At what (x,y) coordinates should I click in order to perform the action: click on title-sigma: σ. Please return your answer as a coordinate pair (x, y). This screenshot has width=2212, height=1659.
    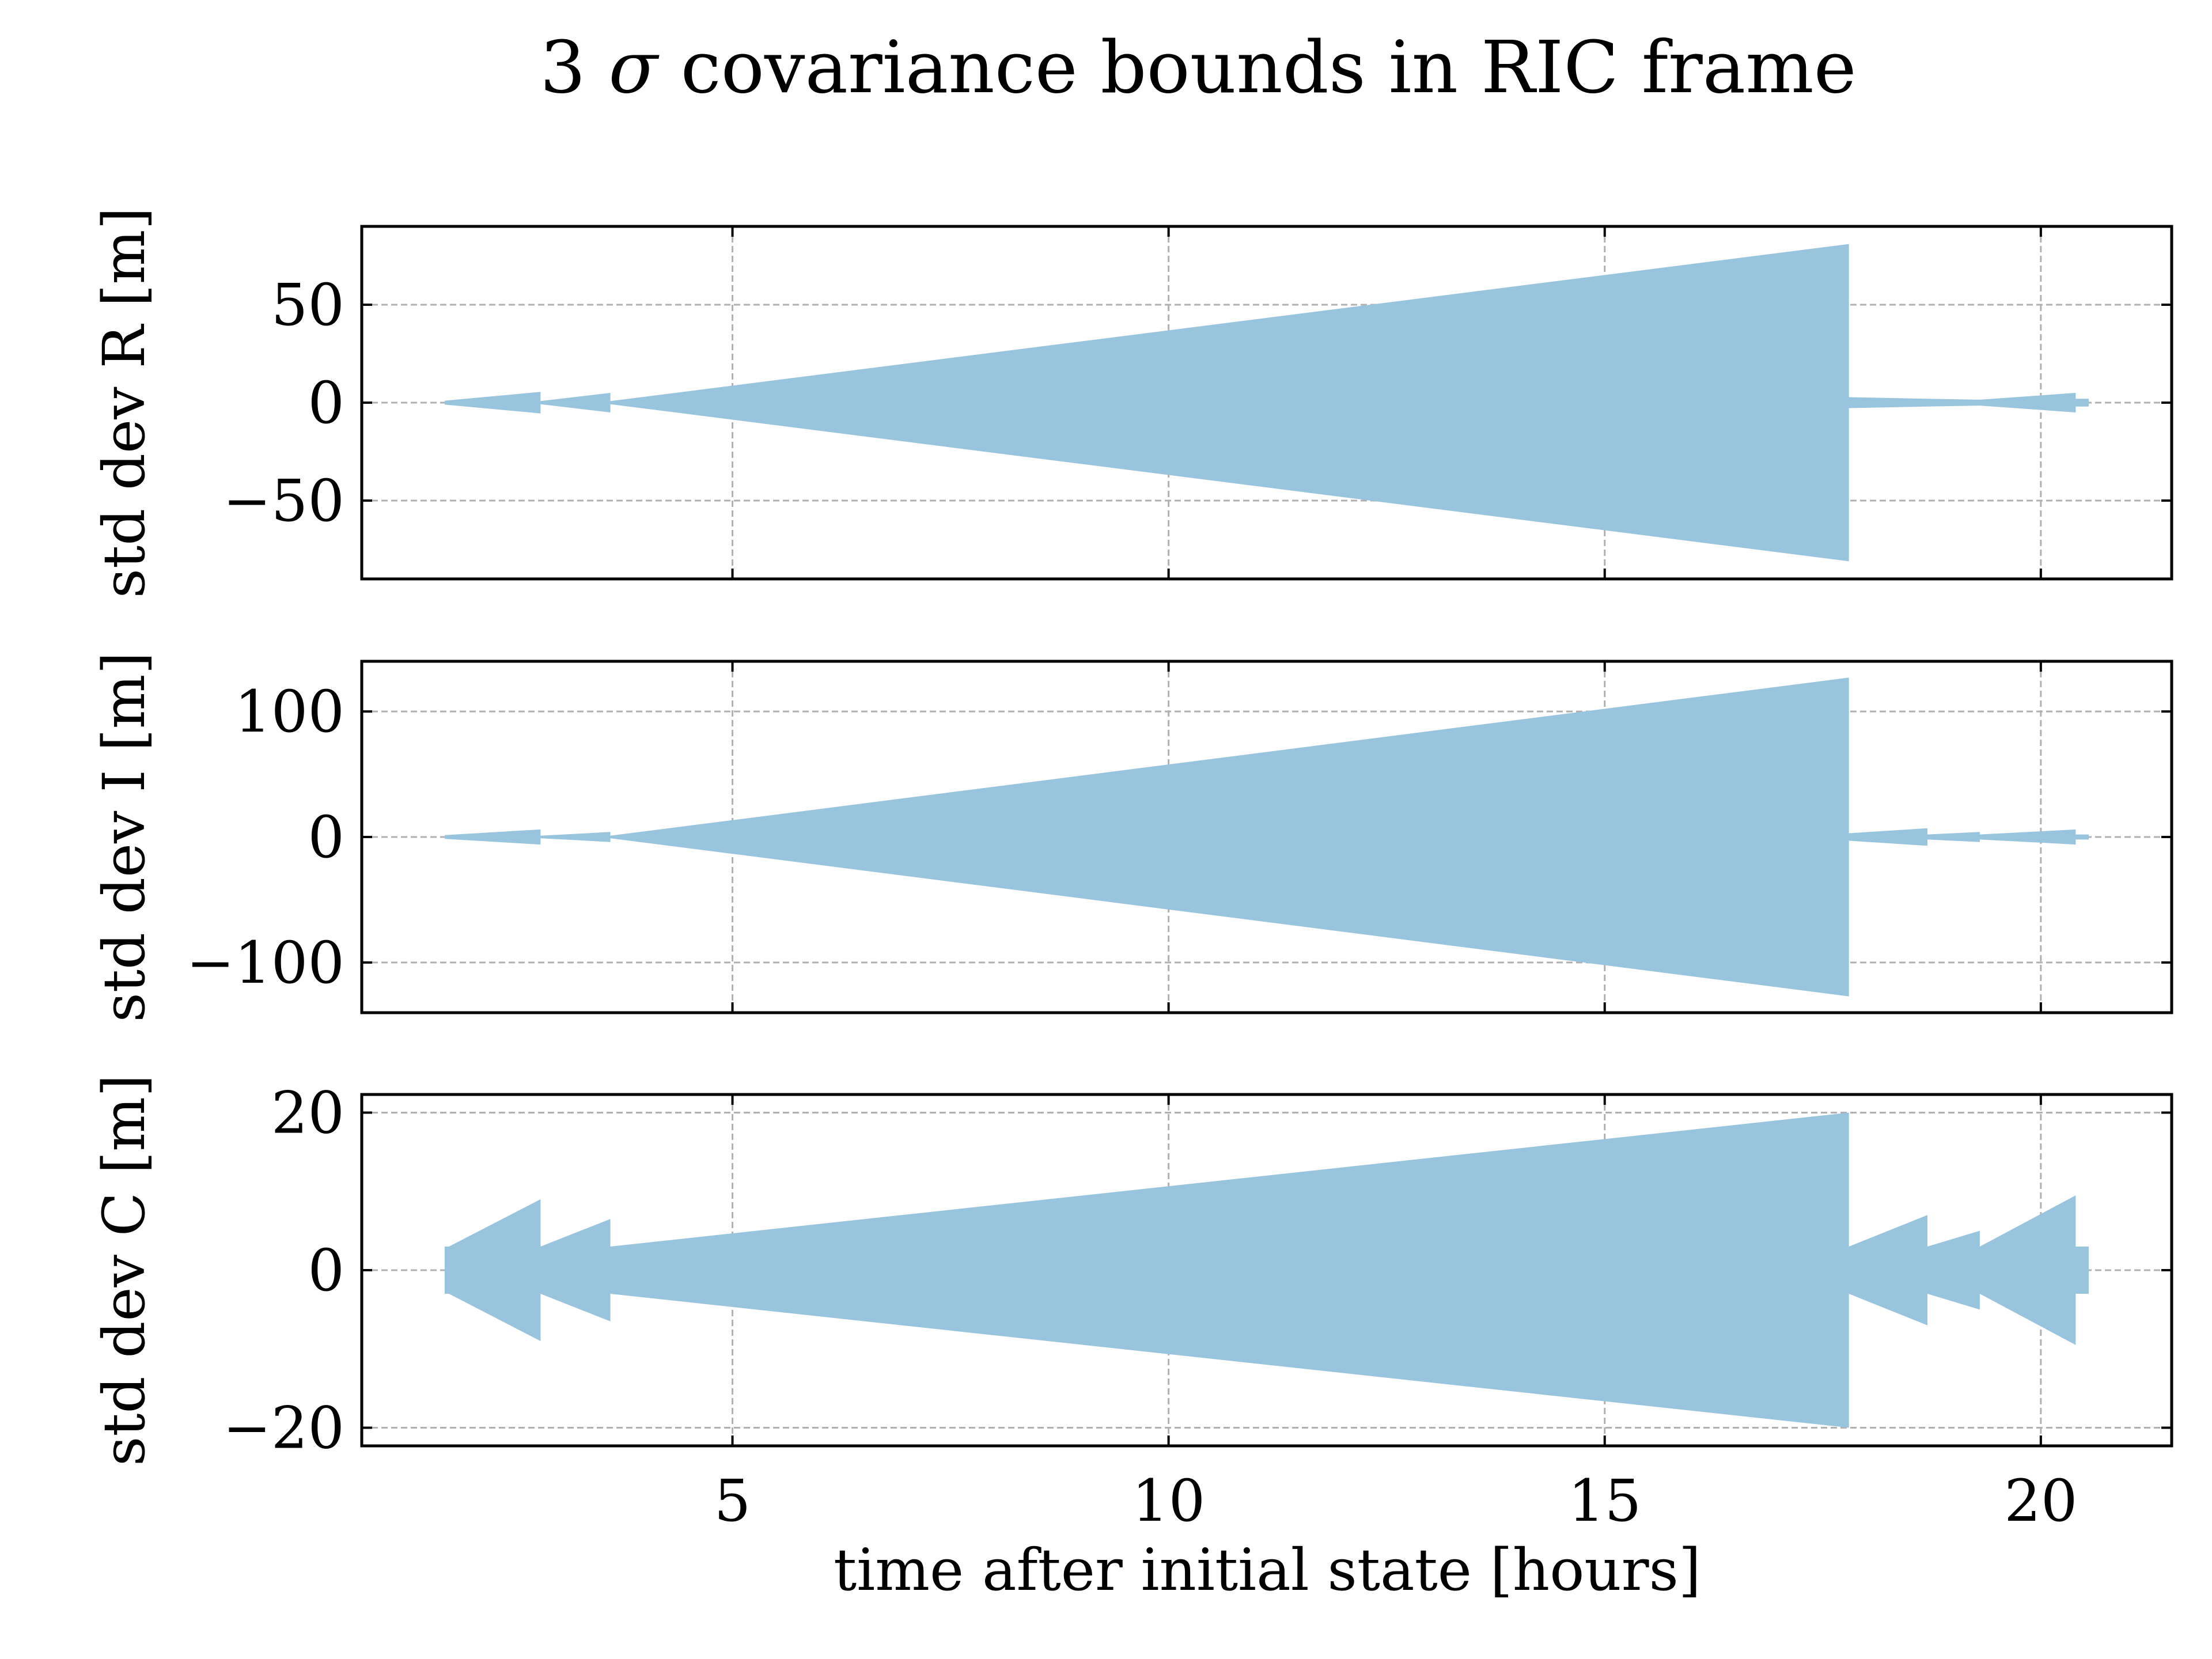
    Looking at the image, I should click on (634, 67).